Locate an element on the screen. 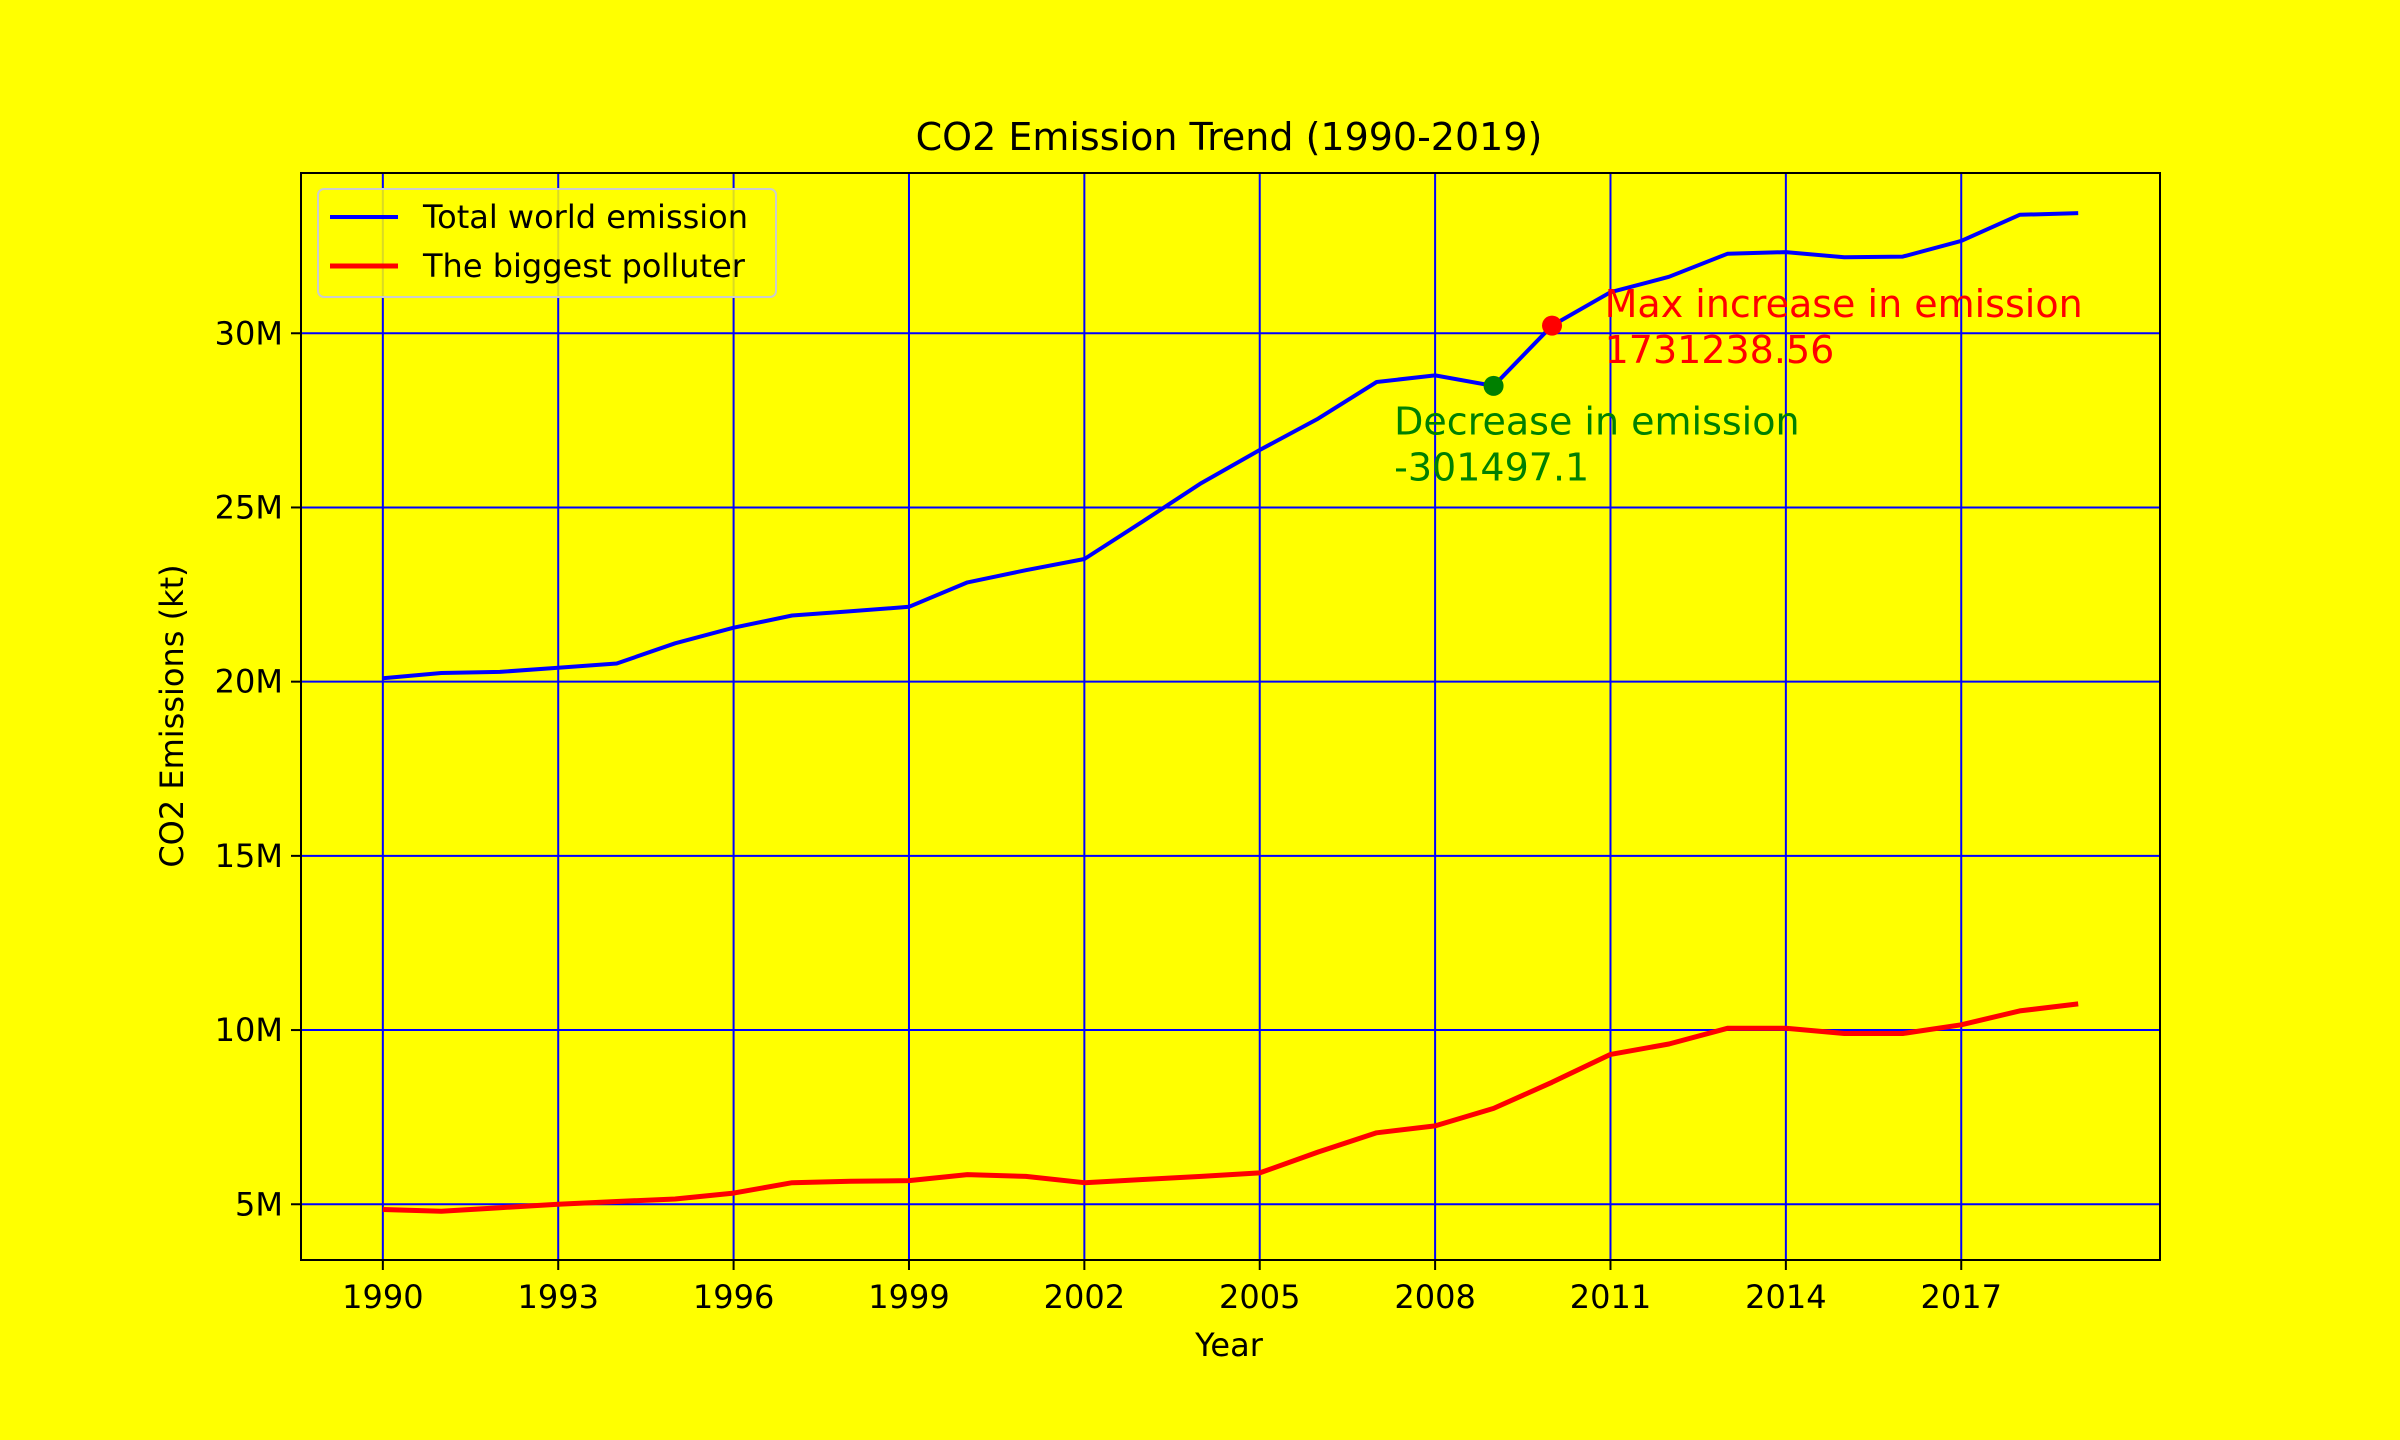 This screenshot has height=1440, width=2400. y-tick-label: 15M is located at coordinates (249, 856).